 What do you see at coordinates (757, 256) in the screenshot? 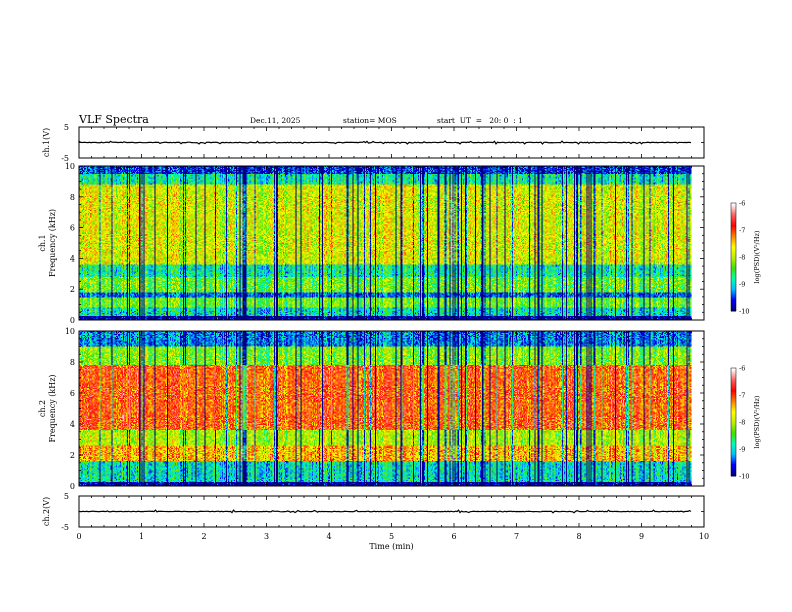
I see `colorbar-1-label: log(PSD)(V²/Hz)` at bounding box center [757, 256].